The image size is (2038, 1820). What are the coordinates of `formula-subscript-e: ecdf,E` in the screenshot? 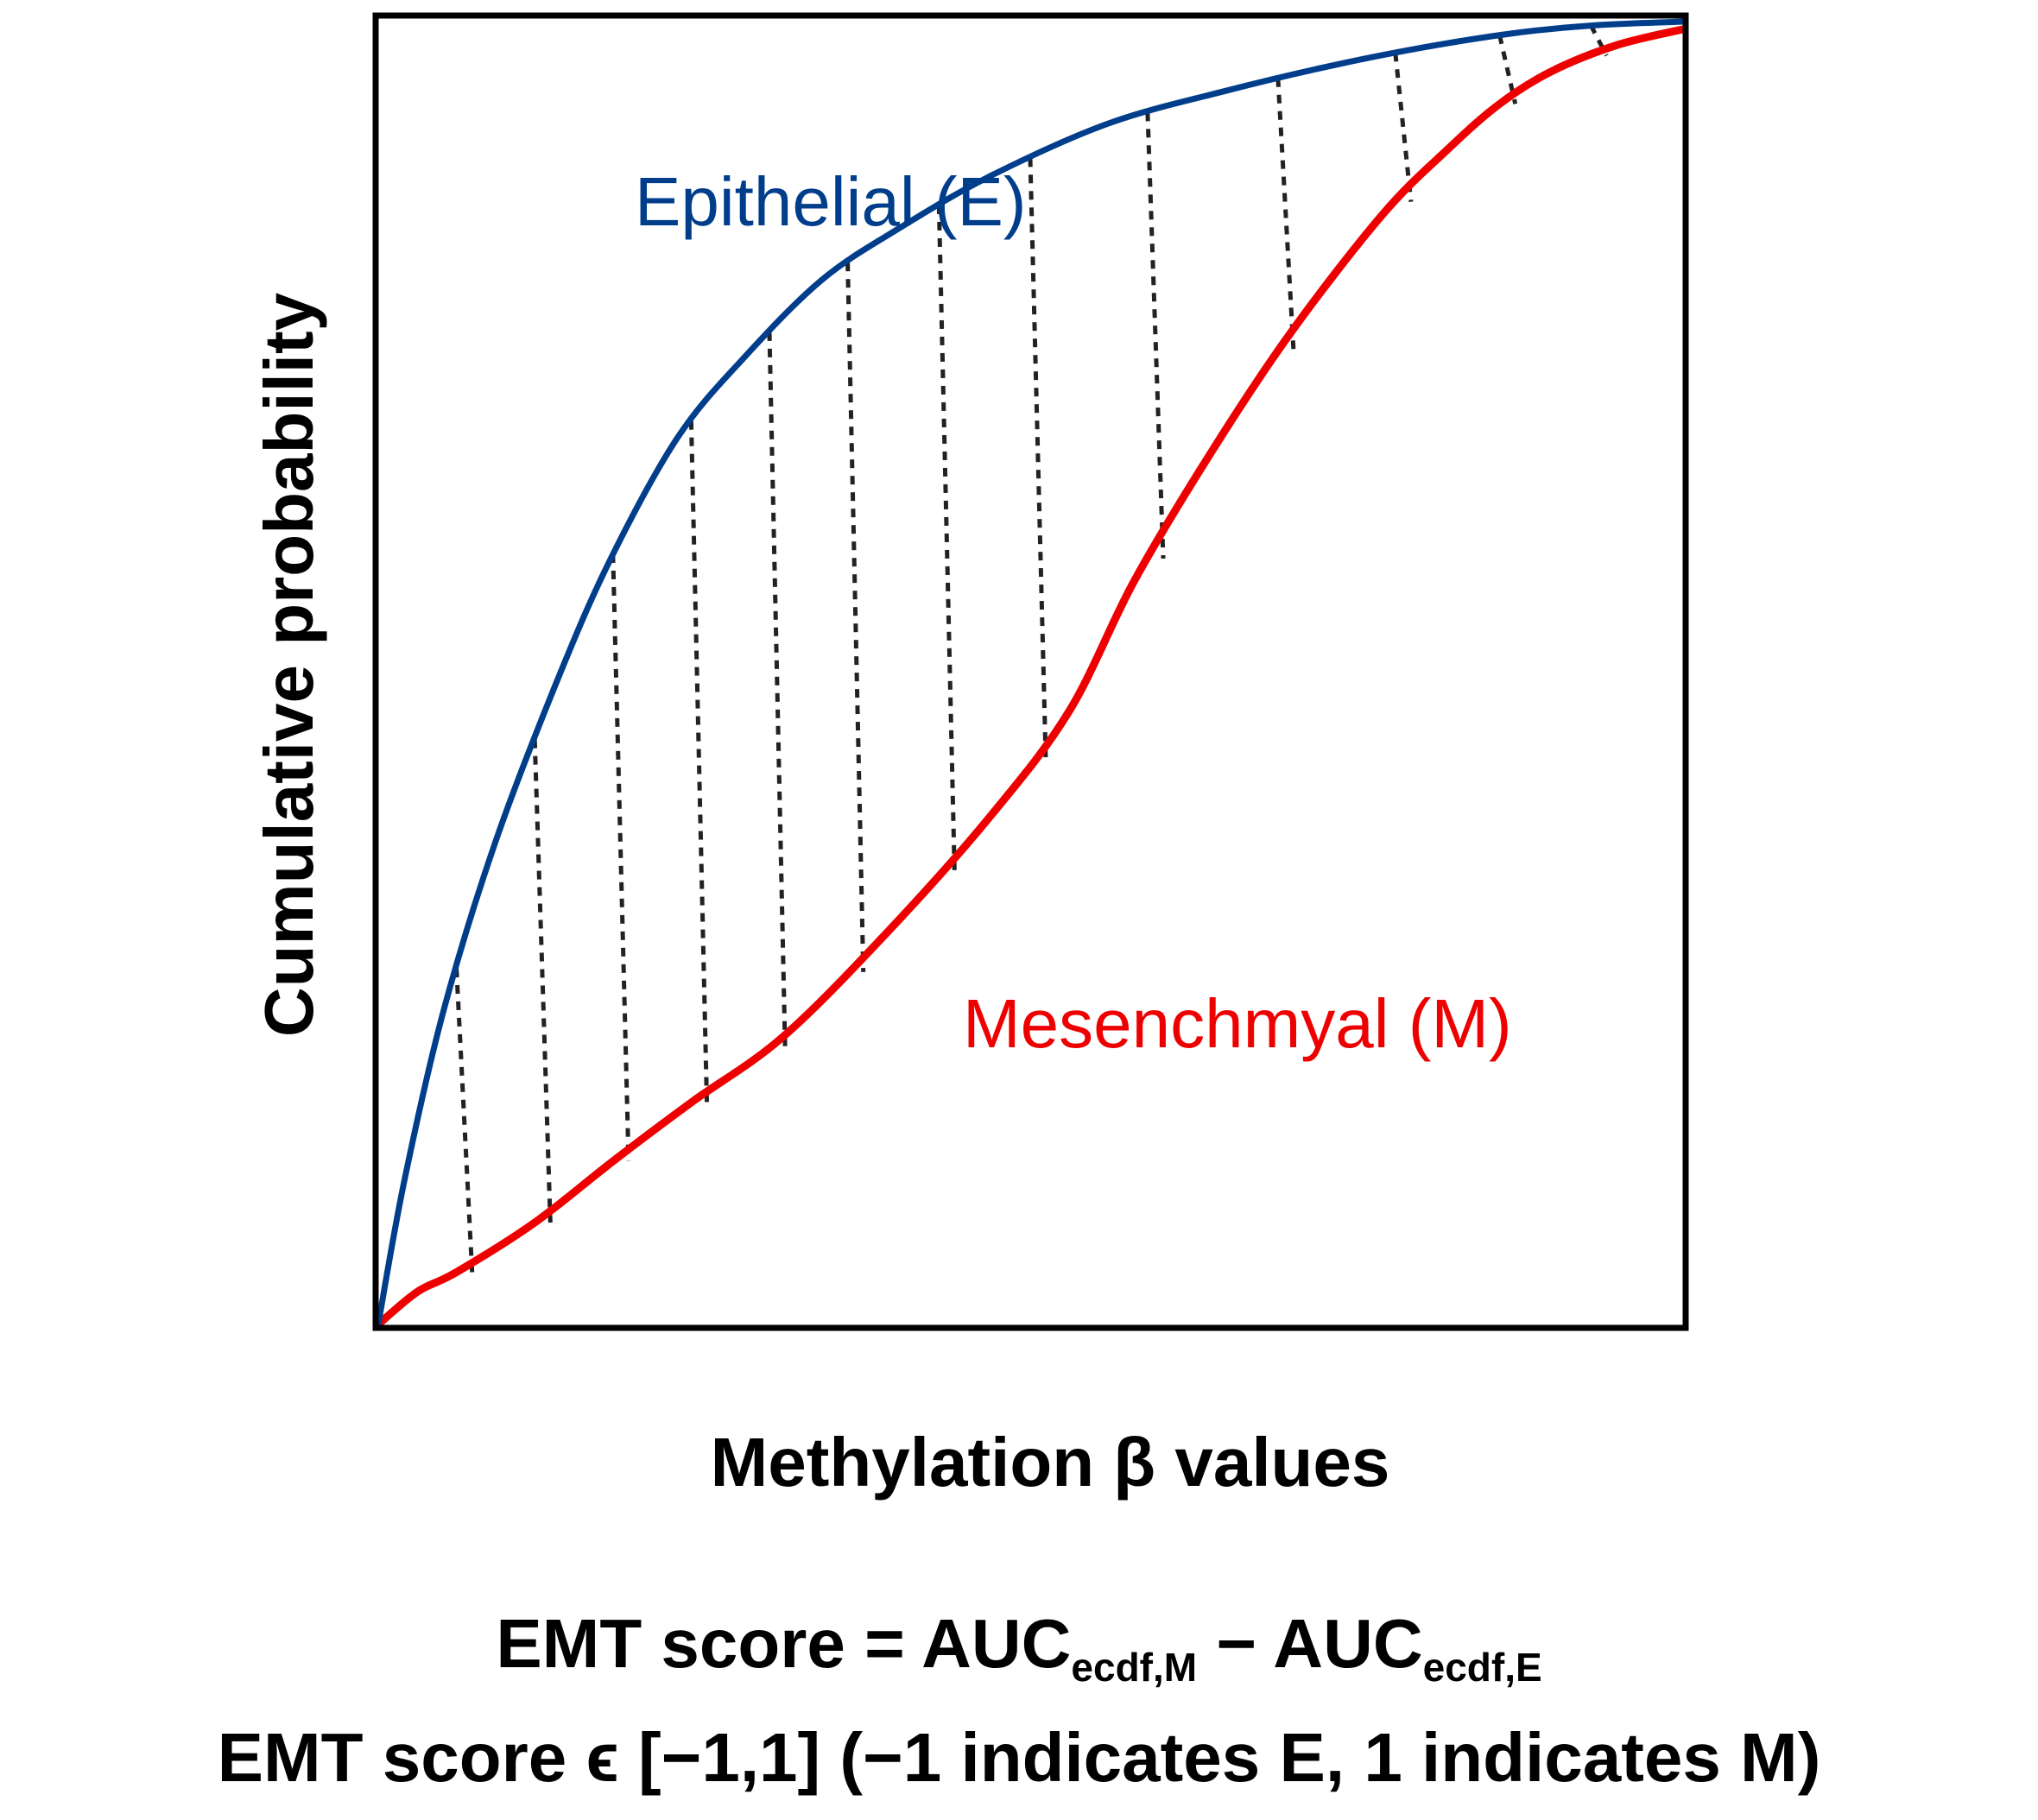 It's located at (1482, 1668).